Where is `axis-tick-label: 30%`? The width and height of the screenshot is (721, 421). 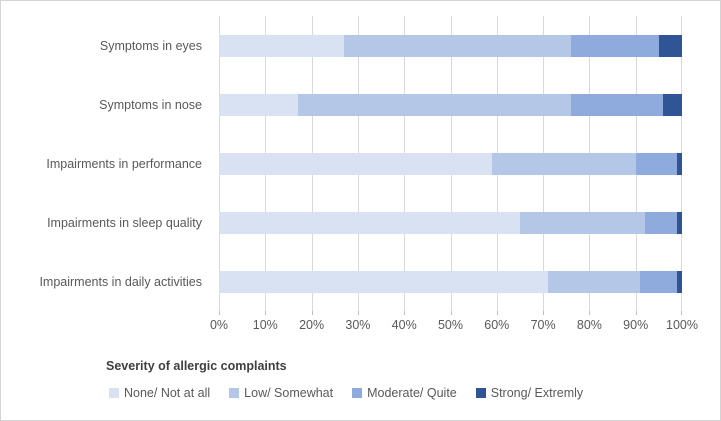 axis-tick-label: 30% is located at coordinates (358, 325).